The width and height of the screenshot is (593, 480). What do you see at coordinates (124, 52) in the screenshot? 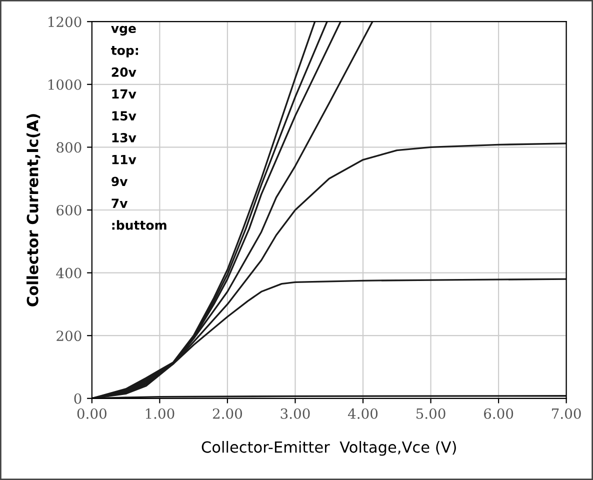
I see `annotation: top:` at bounding box center [124, 52].